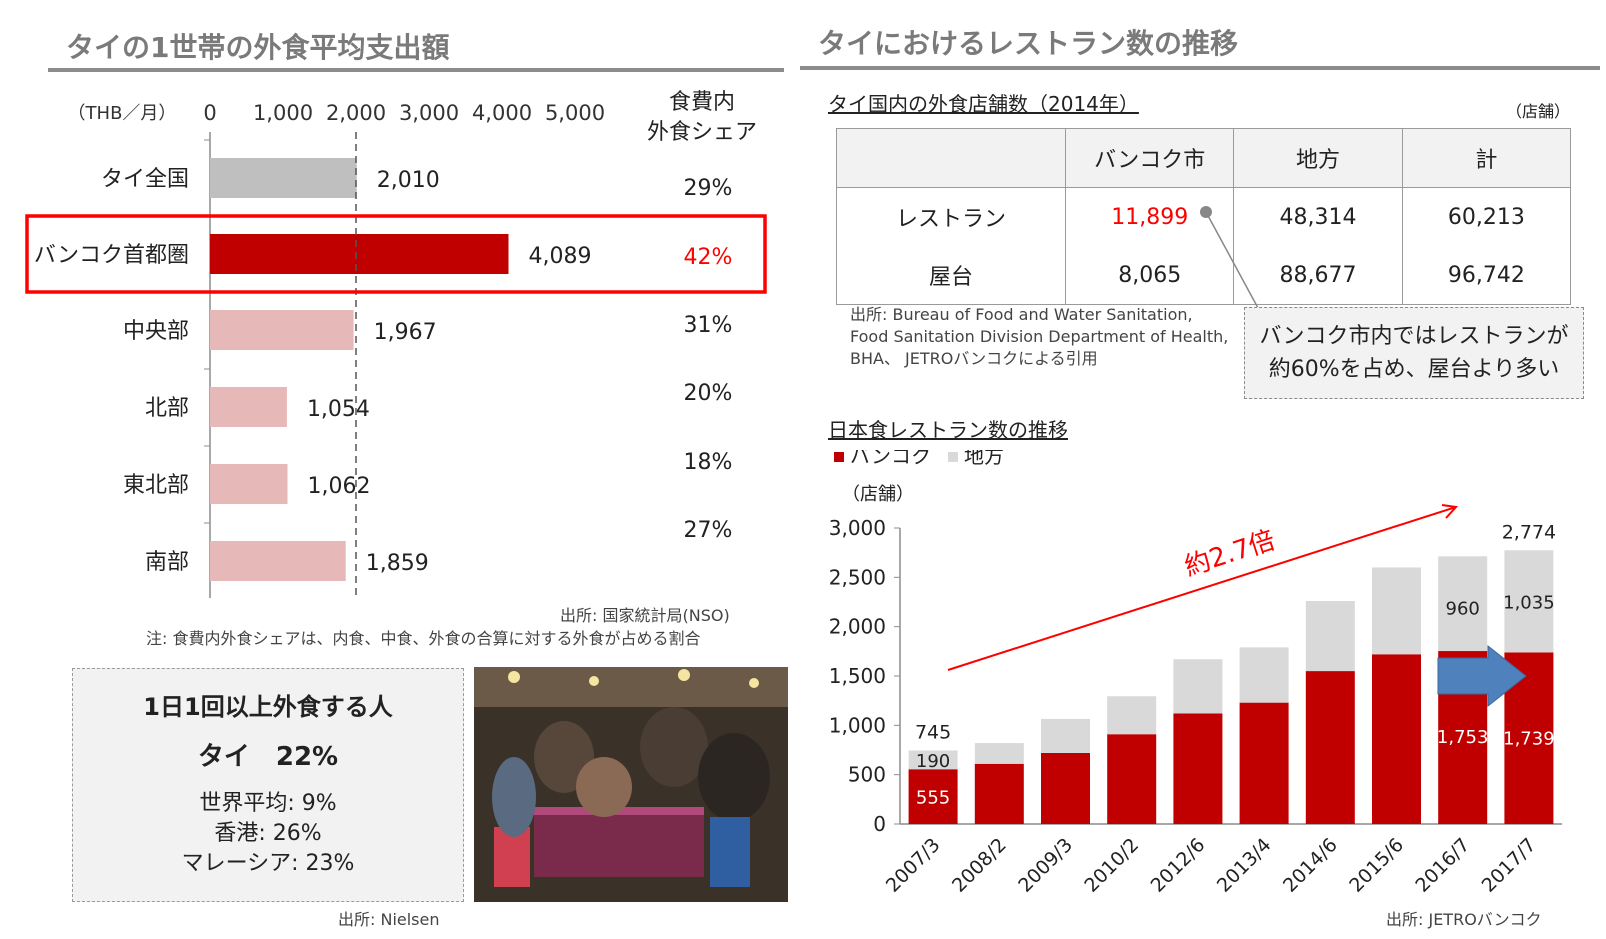 This screenshot has width=1606, height=939. I want to click on x-axis-ticks: 0 1,000 2,000 3,000 4,000 5,000, so click(404, 113).